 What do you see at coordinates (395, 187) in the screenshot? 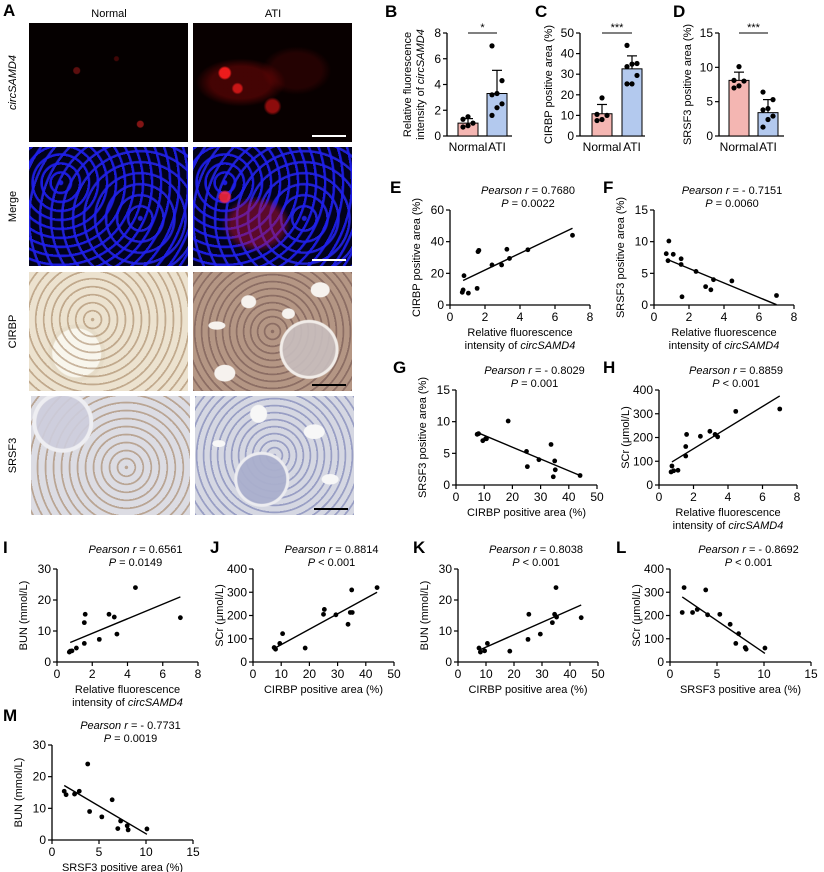
I see `panel-letter-e: E` at bounding box center [395, 187].